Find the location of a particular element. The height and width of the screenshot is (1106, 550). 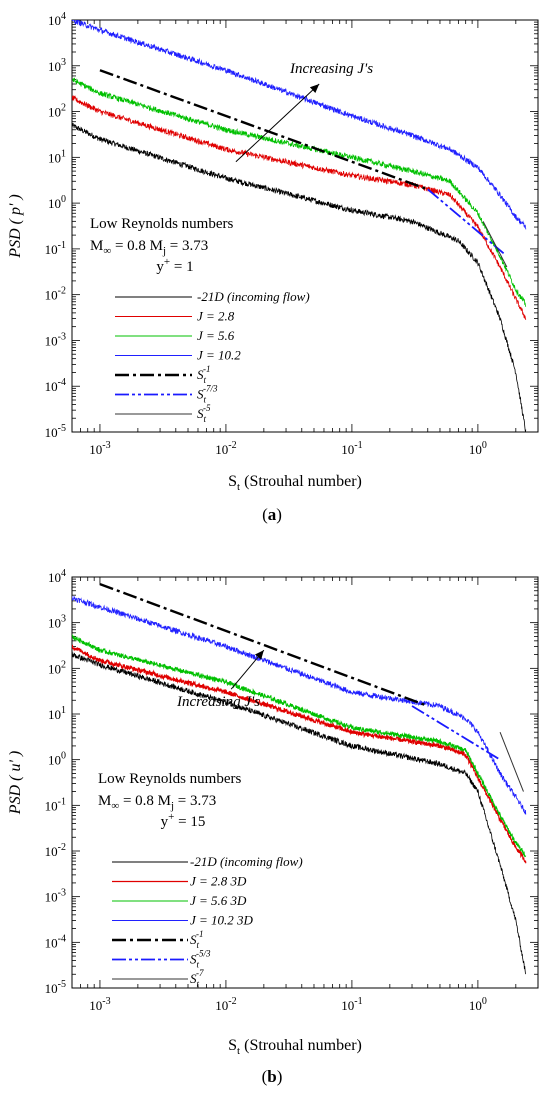

legend-label-1: J = 2.8 is located at coordinates (216, 316).